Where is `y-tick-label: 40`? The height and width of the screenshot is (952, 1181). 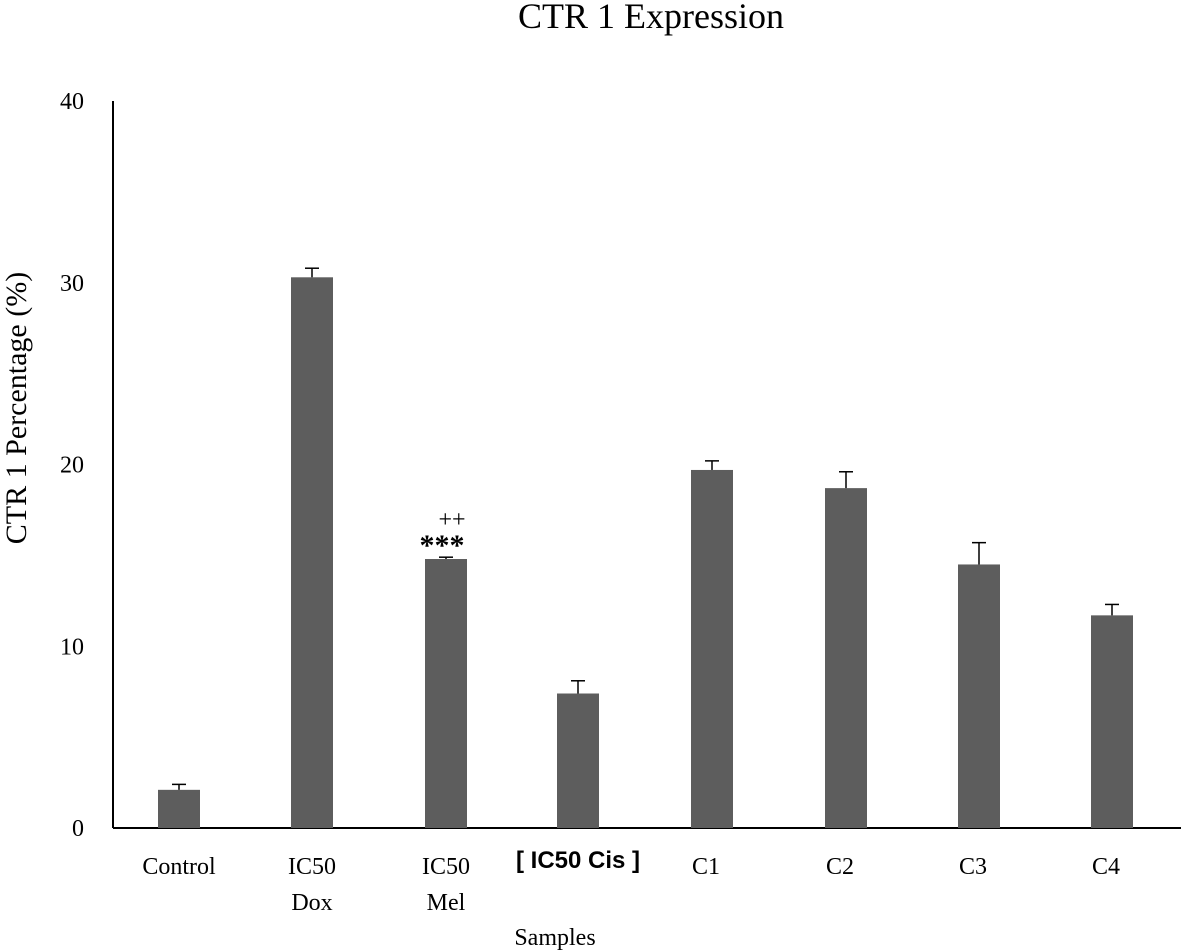
y-tick-label: 40 is located at coordinates (72, 102).